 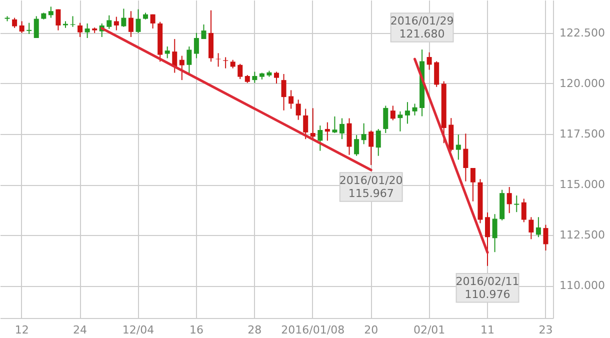 I want to click on annotation: 2016/02/11 110.976, so click(x=488, y=287).